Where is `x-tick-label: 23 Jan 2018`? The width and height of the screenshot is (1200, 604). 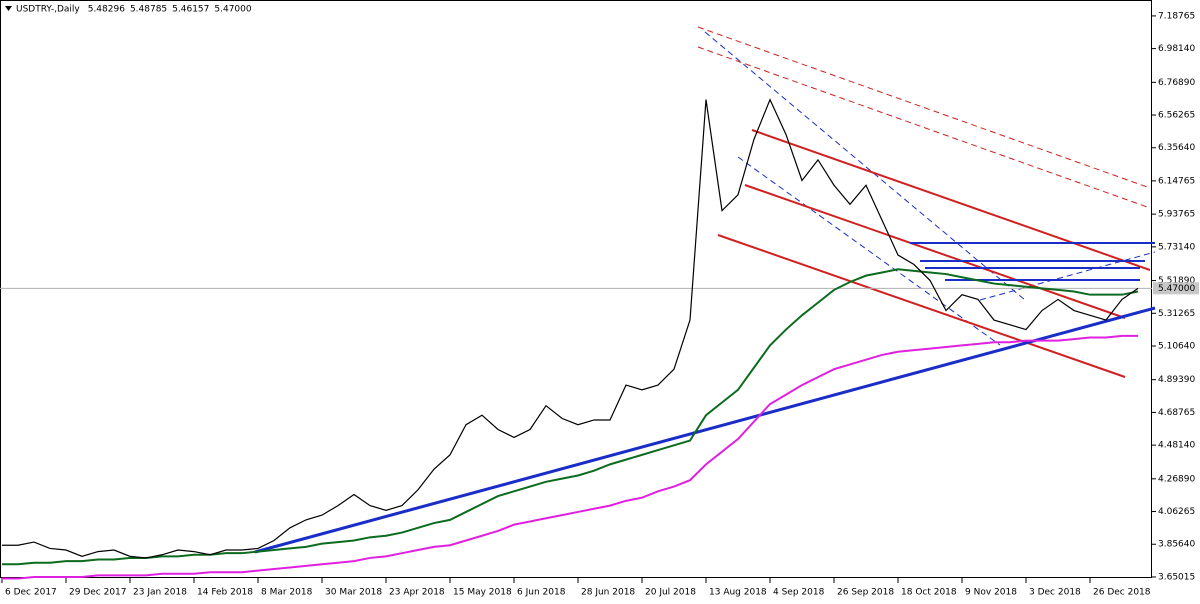 x-tick-label: 23 Jan 2018 is located at coordinates (160, 593).